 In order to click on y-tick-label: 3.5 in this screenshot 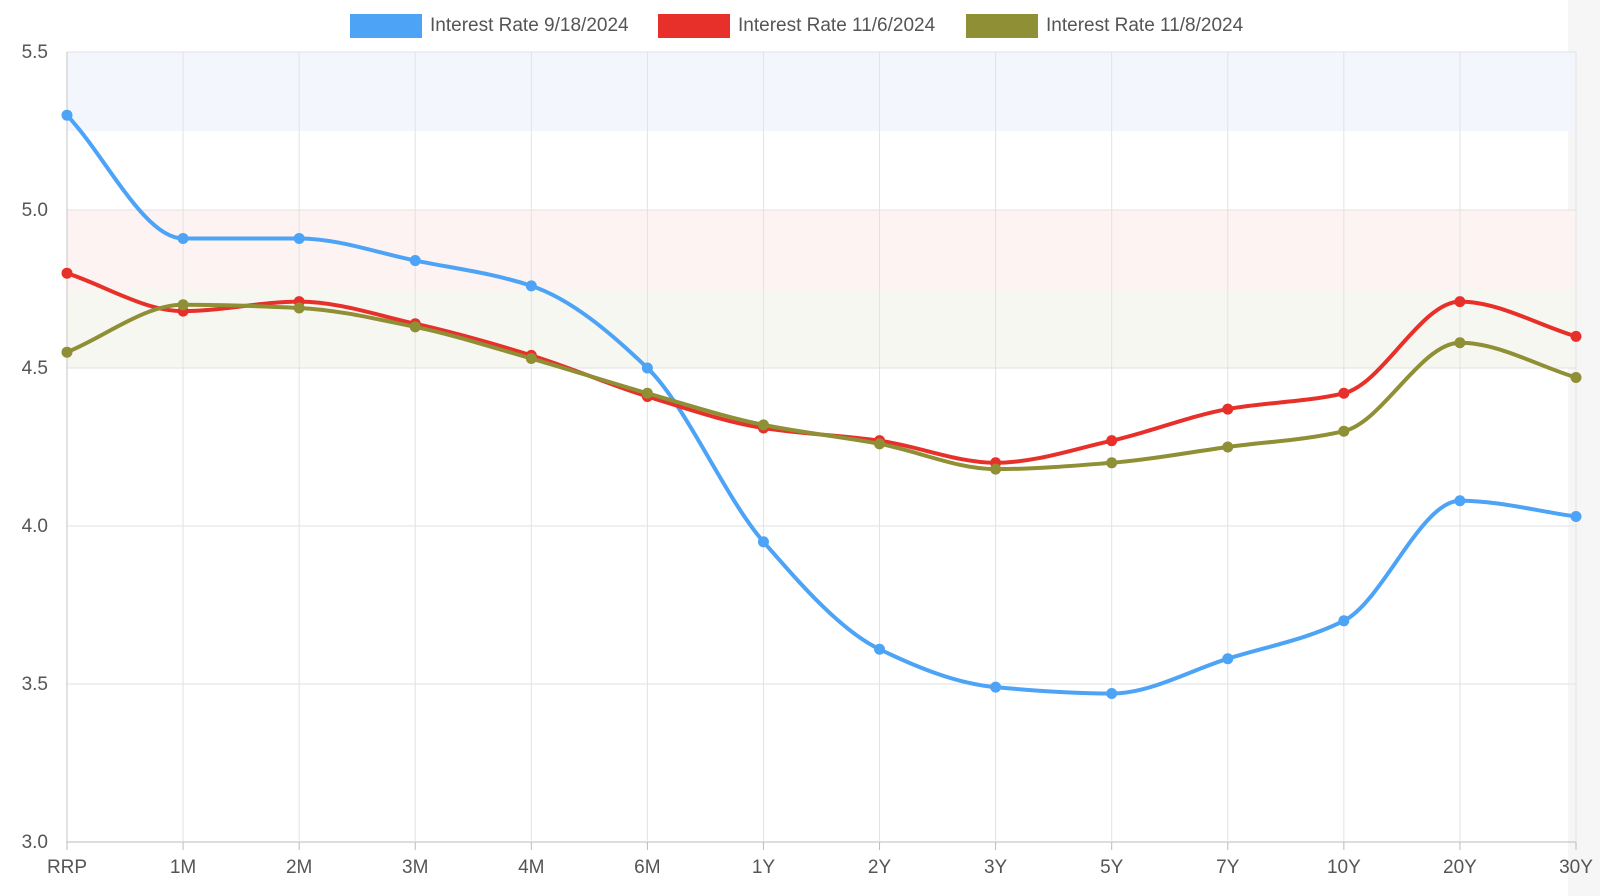, I will do `click(35, 684)`.